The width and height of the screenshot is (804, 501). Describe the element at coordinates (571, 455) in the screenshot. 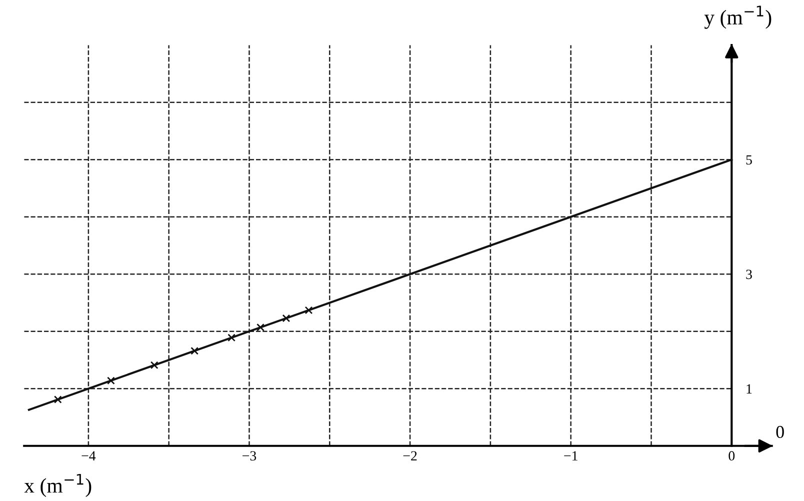

I see `x-tick-label: −1` at that location.